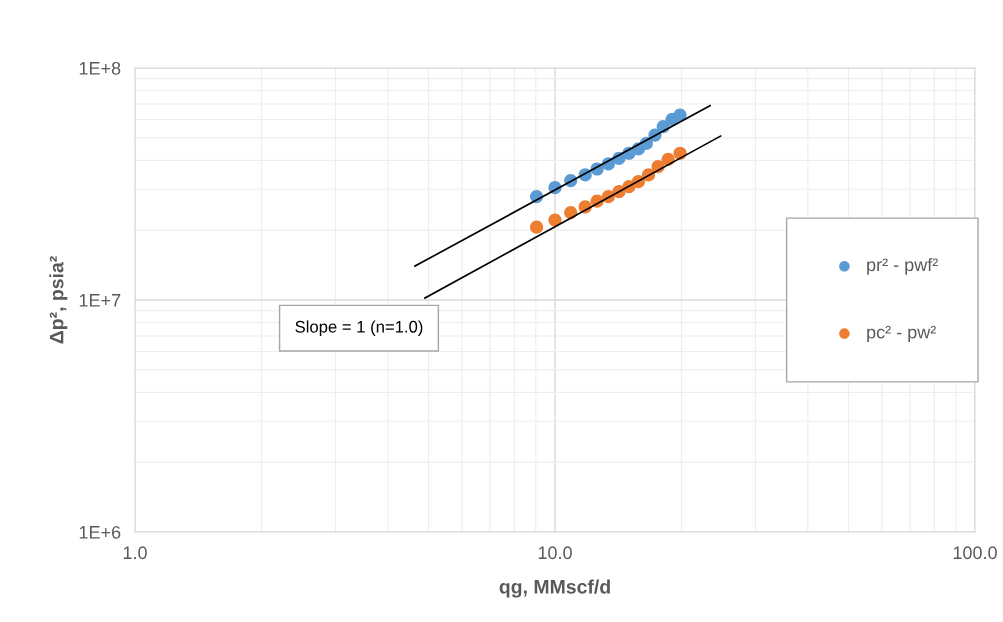 Image resolution: width=1003 pixels, height=622 pixels. What do you see at coordinates (555, 553) in the screenshot?
I see `x-tick-label: 10.0` at bounding box center [555, 553].